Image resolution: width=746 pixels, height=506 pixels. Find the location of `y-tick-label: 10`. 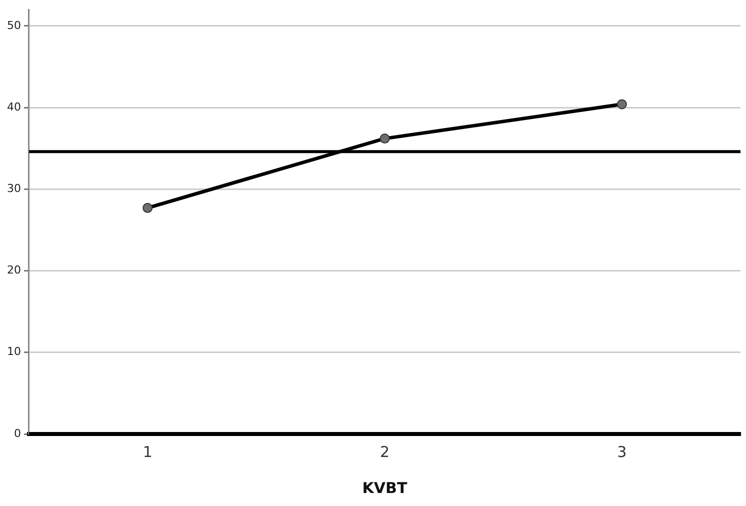

y-tick-label: 10 is located at coordinates (13, 351).